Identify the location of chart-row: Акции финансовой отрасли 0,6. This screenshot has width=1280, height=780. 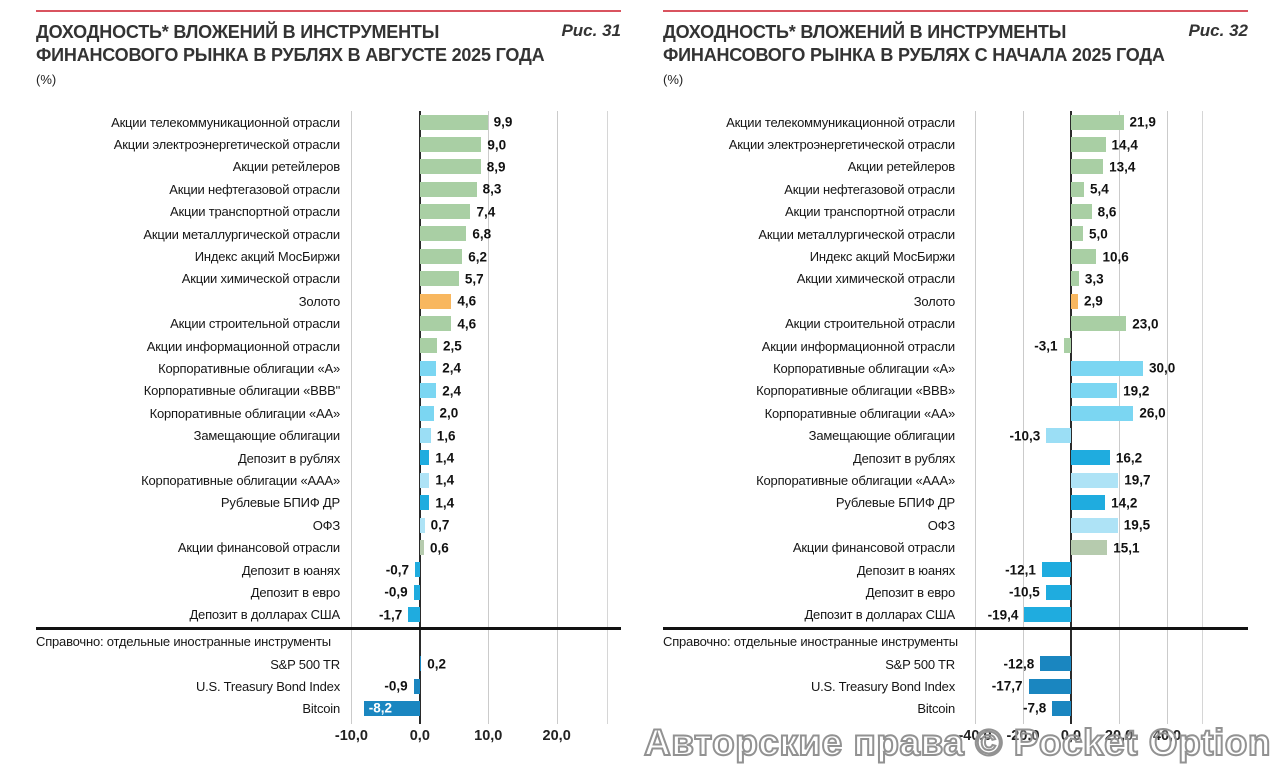
(328, 547).